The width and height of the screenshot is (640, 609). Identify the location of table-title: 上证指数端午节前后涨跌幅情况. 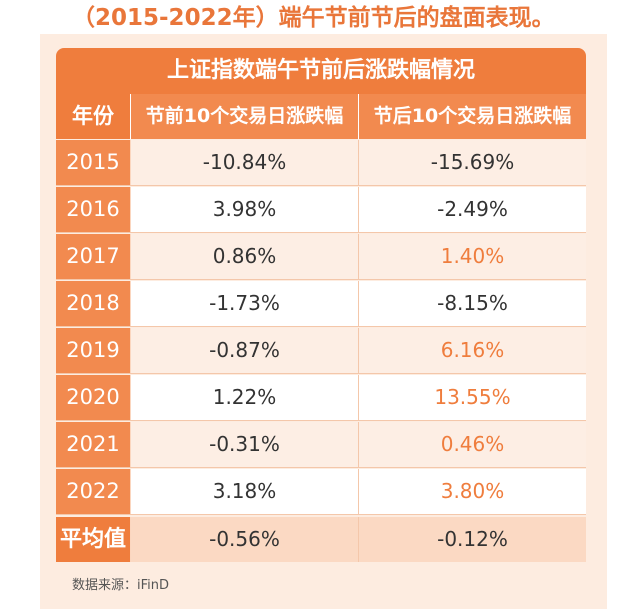
(321, 71).